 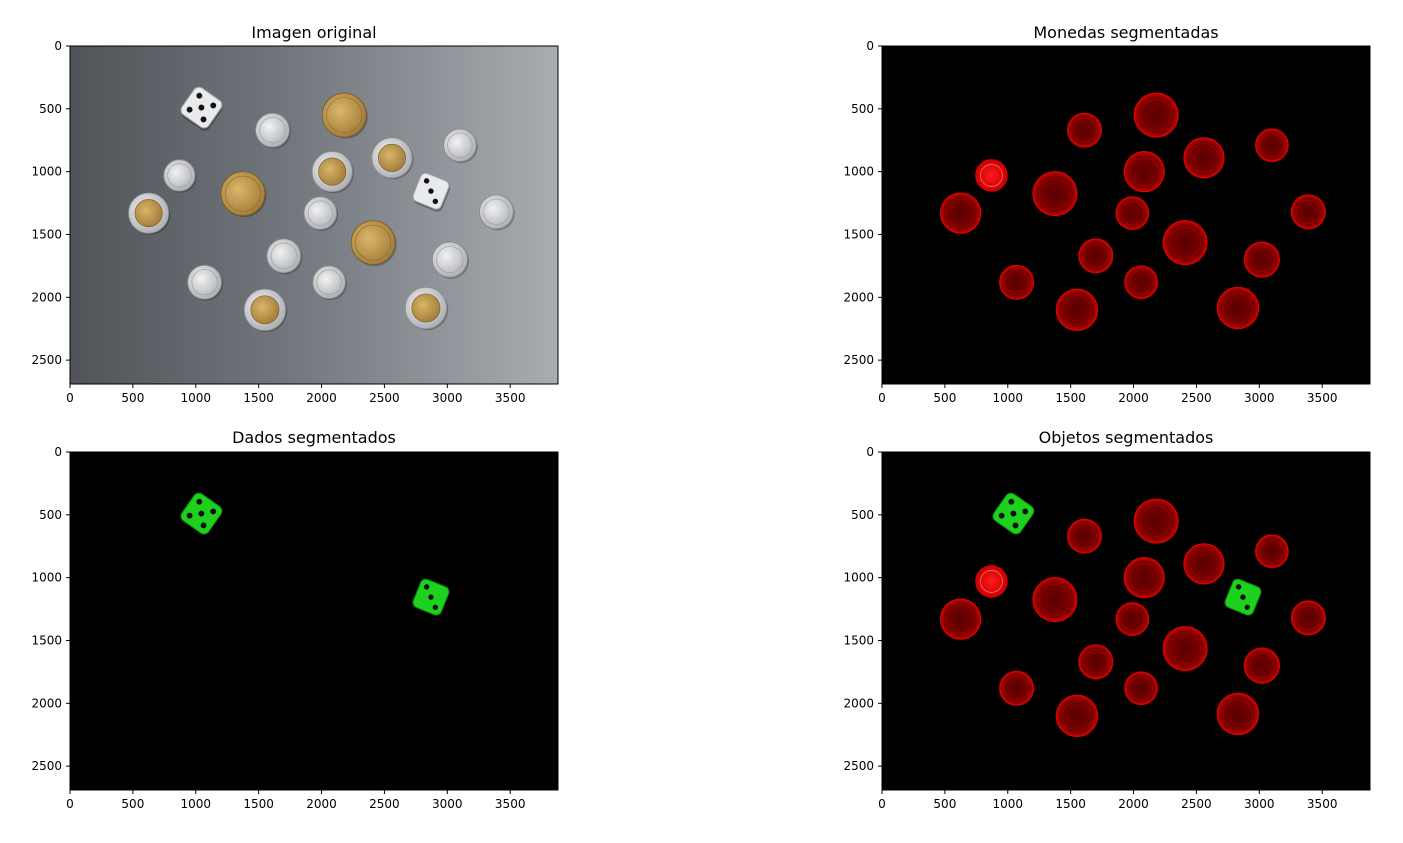 I want to click on image-background, so click(x=314, y=621).